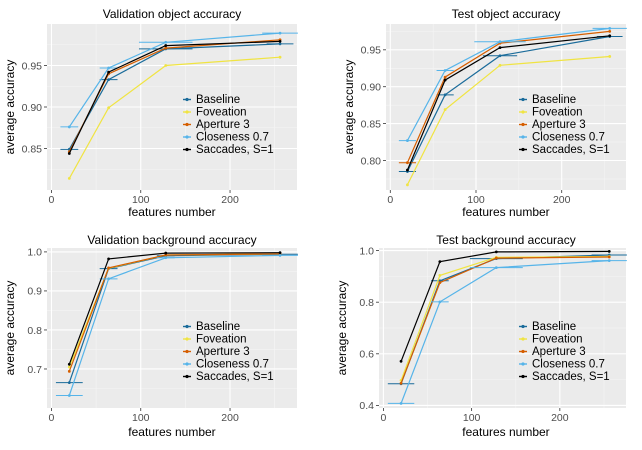  What do you see at coordinates (34, 370) in the screenshot?
I see `tick-label-y: 0.7` at bounding box center [34, 370].